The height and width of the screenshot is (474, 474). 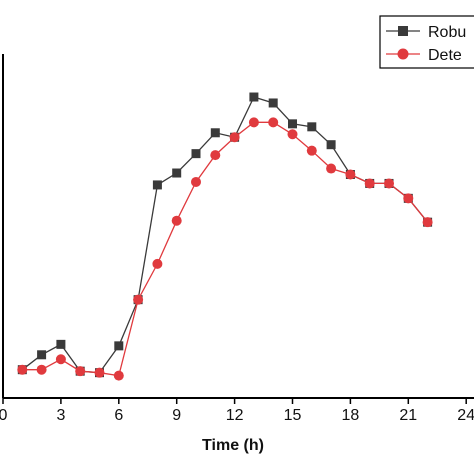 I want to click on x-tick-label-6: 6, so click(x=118, y=415).